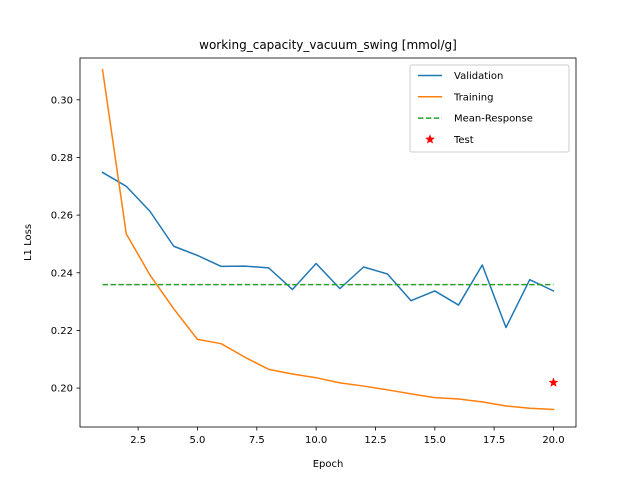 This screenshot has height=480, width=640. I want to click on legend-label-test: Test, so click(463, 140).